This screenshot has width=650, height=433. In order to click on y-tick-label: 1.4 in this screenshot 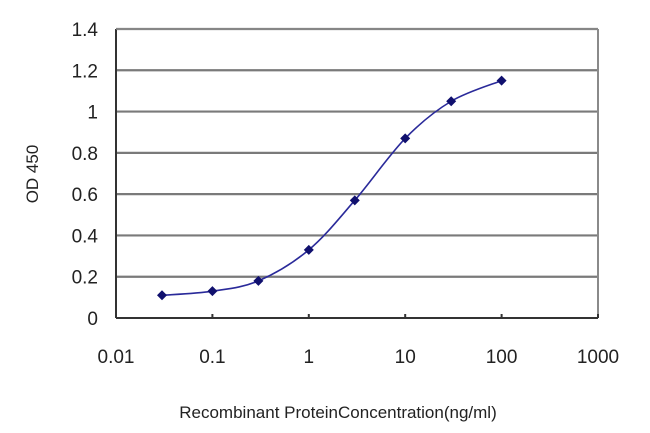, I will do `click(85, 30)`.